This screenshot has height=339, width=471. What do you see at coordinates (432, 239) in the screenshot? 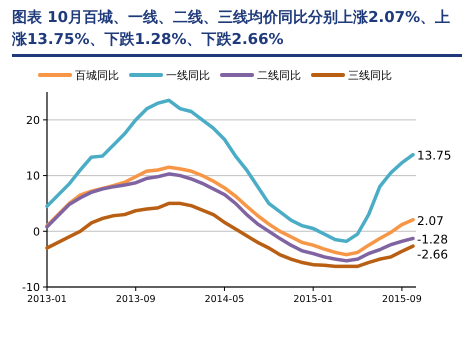
I see `data-label: -1.28` at bounding box center [432, 239].